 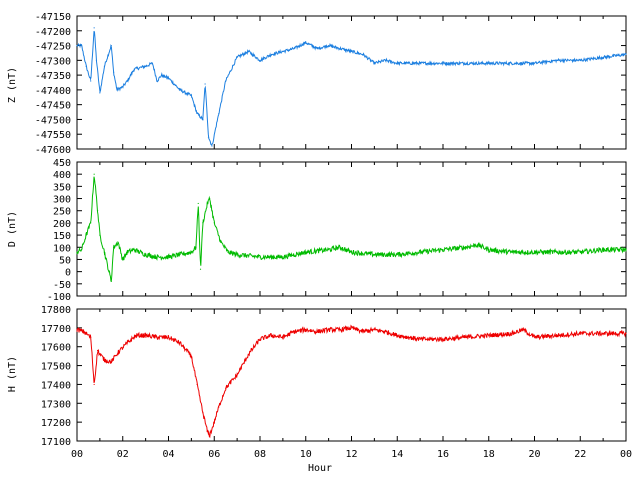 What do you see at coordinates (53, 106) in the screenshot?
I see `y-tick-label: -47450` at bounding box center [53, 106].